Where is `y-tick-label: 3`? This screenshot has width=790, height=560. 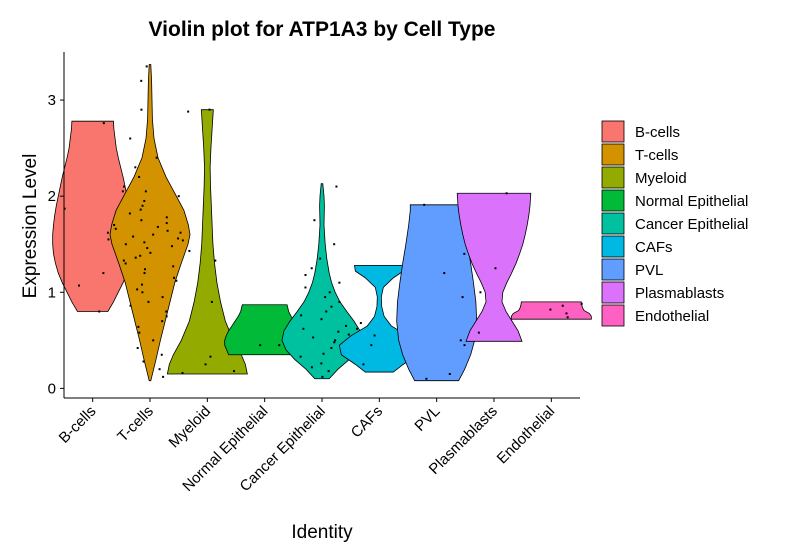 y-tick-label: 3 is located at coordinates (52, 100).